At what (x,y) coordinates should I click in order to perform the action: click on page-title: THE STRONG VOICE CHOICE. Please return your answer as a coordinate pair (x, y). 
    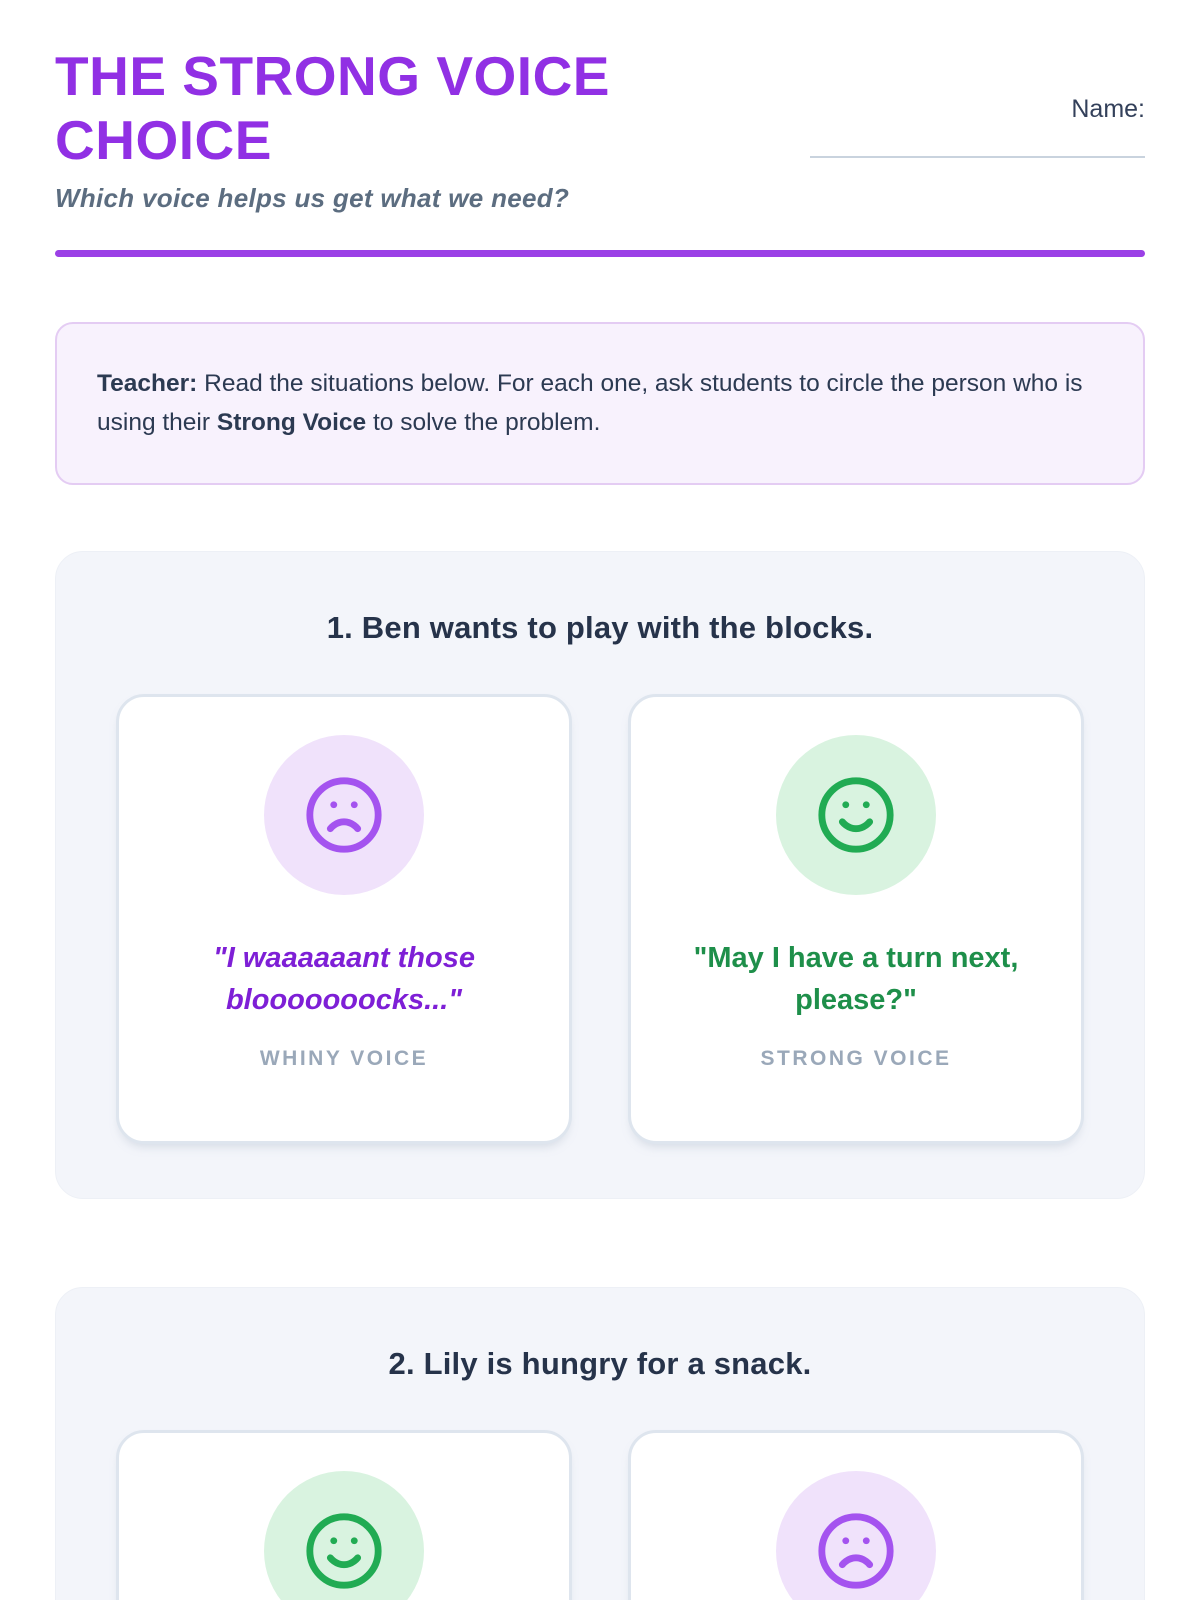
    Looking at the image, I should click on (332, 108).